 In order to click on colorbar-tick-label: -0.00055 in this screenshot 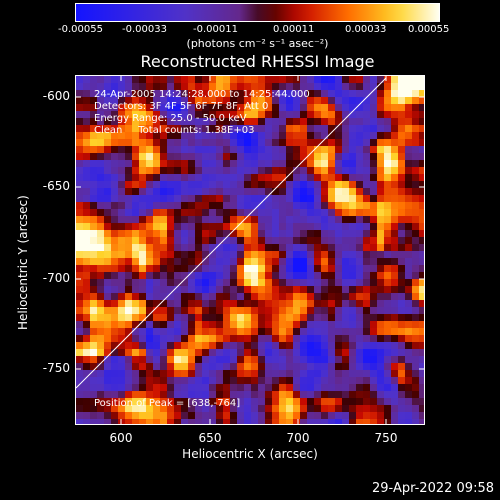, I will do `click(80, 29)`.